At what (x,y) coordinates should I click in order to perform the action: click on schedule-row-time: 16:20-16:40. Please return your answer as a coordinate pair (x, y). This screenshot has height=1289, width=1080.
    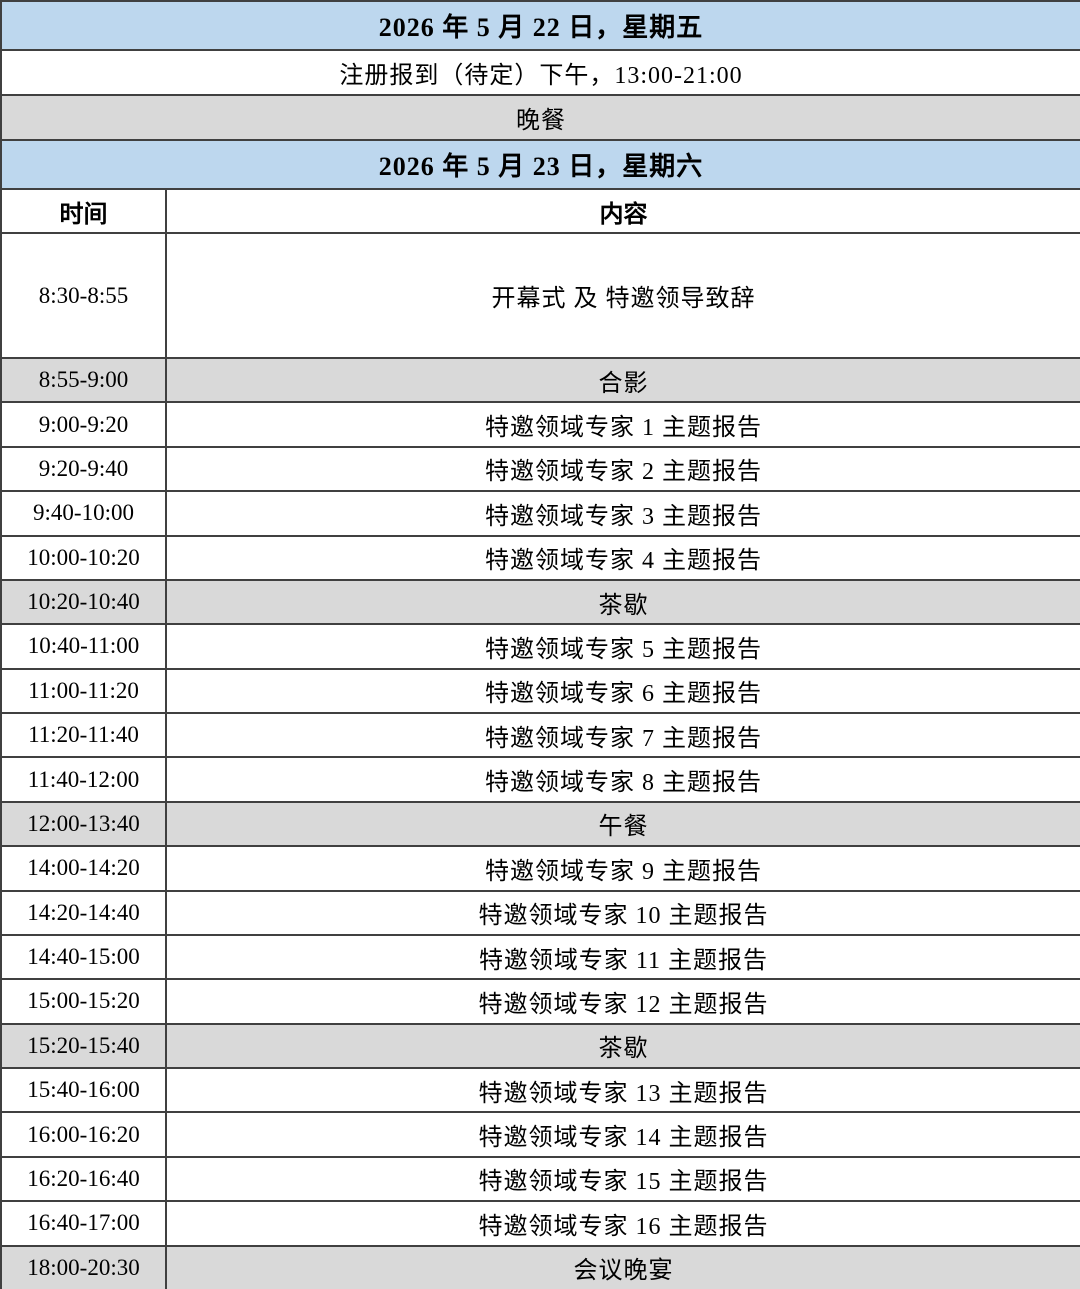
    Looking at the image, I should click on (84, 1179).